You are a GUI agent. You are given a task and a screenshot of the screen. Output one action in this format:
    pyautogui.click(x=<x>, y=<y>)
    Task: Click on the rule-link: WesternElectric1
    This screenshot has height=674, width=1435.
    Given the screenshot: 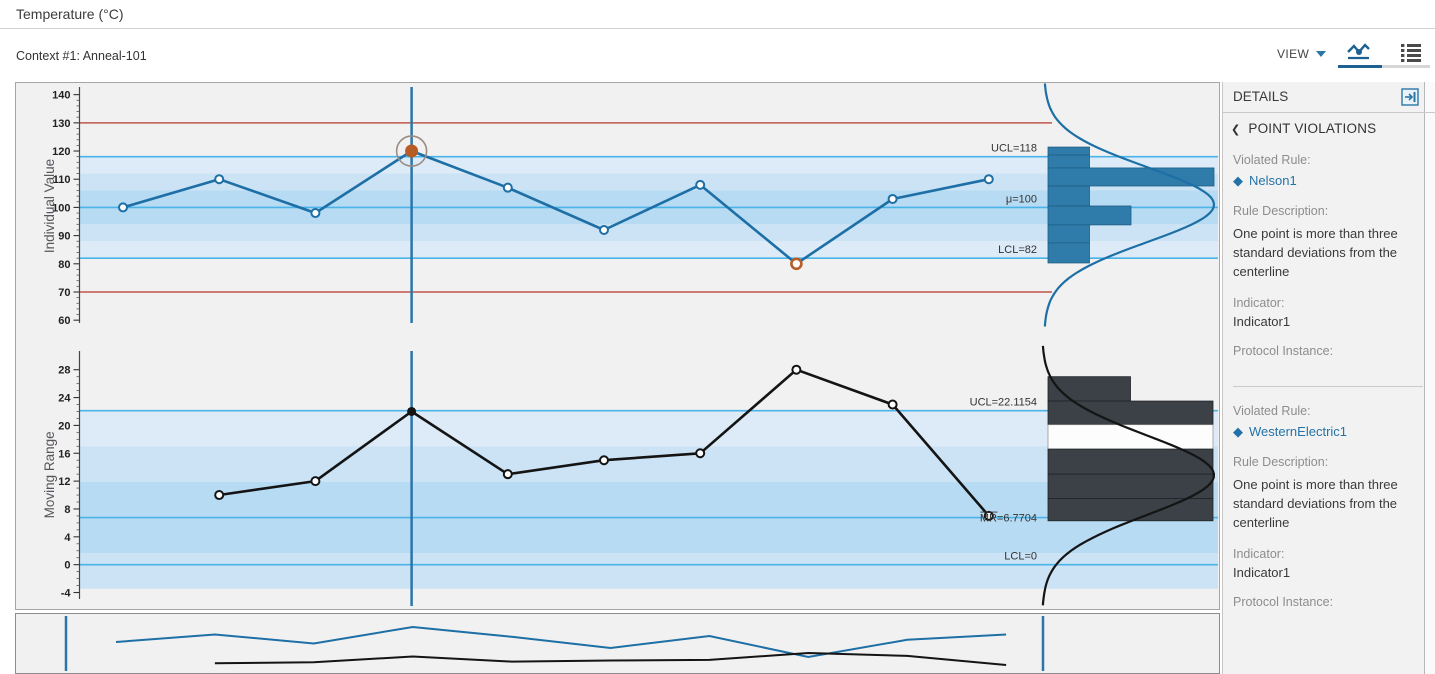 What is the action you would take?
    pyautogui.click(x=1298, y=431)
    